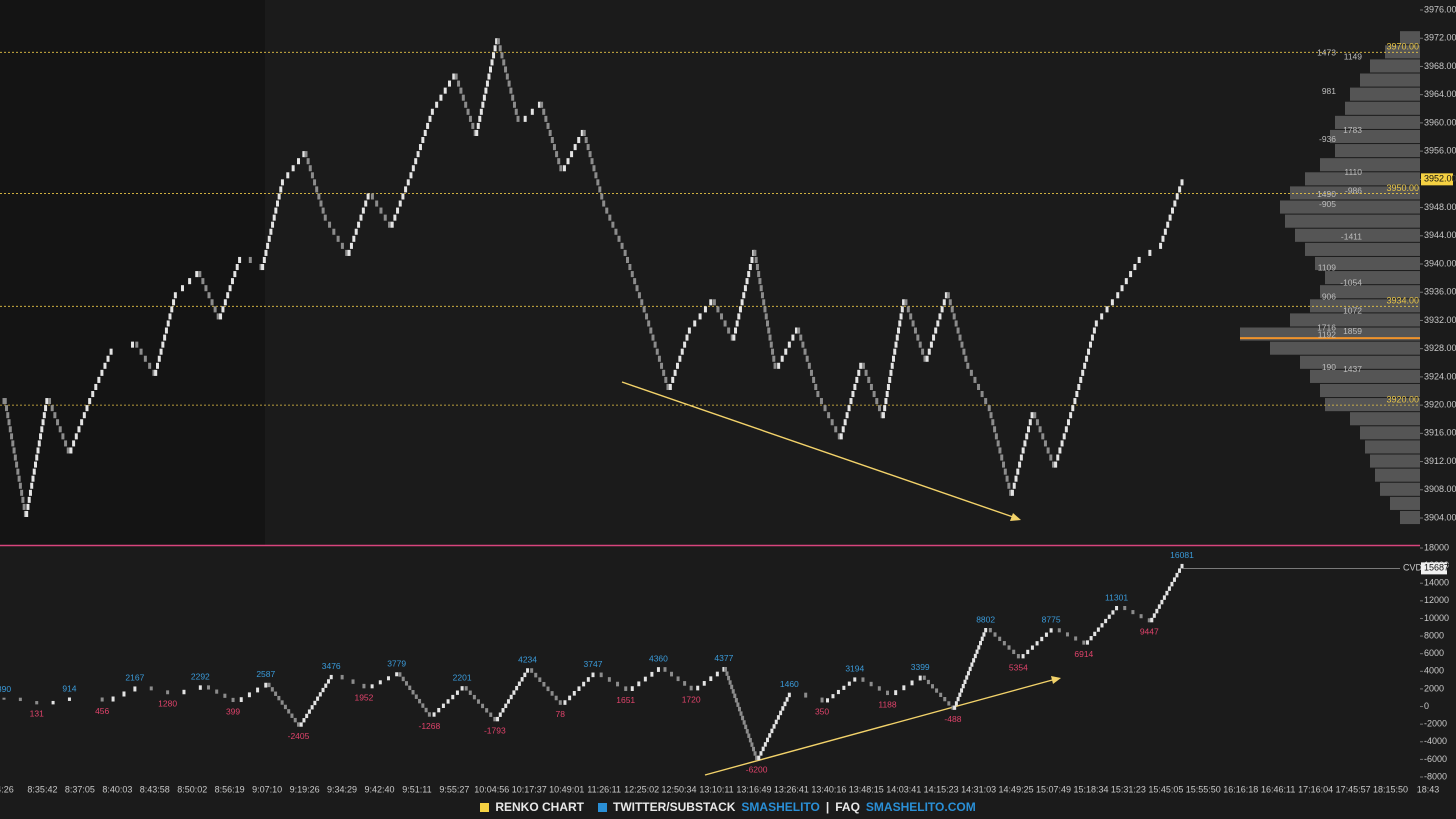 This screenshot has height=819, width=1456. What do you see at coordinates (1326, 327) in the screenshot?
I see `profile-note: 1716` at bounding box center [1326, 327].